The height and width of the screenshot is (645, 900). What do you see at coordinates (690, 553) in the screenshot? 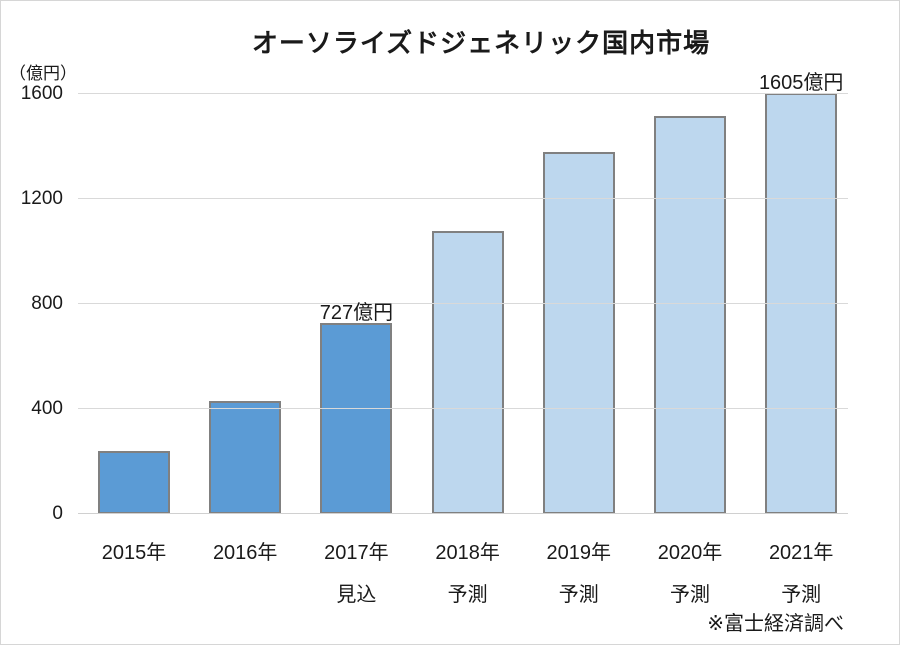
I see `x-label-2020年: 2020年` at bounding box center [690, 553].